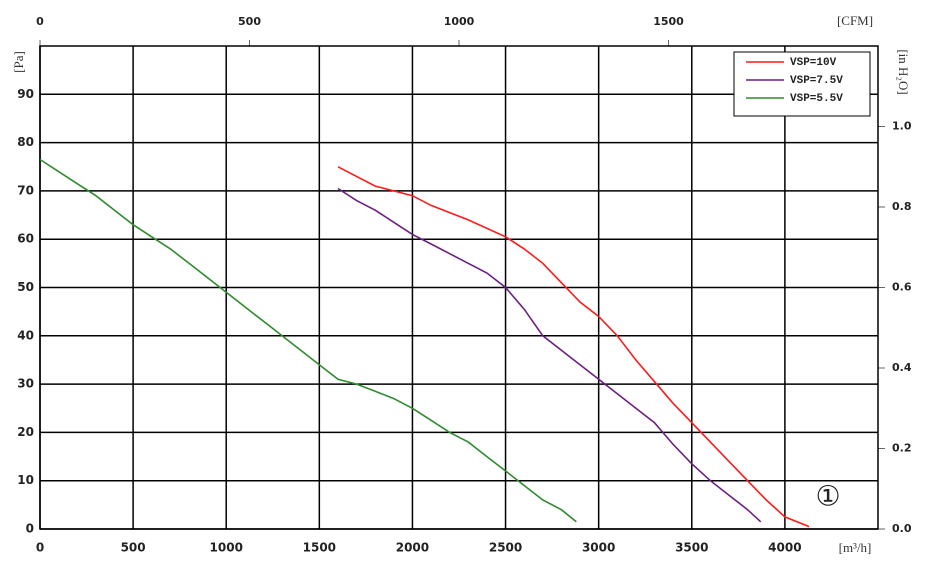  What do you see at coordinates (855, 20) in the screenshot?
I see `x2-axis-label: [CFM]` at bounding box center [855, 20].